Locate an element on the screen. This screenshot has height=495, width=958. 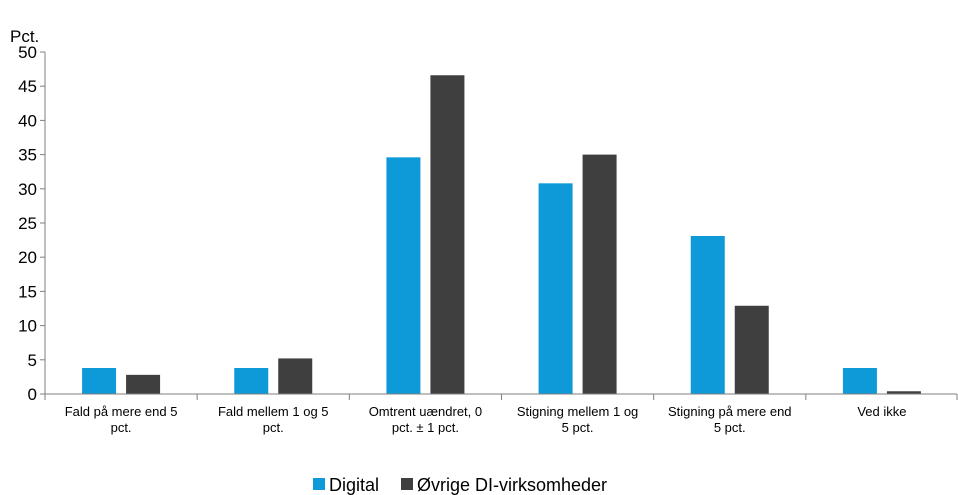
x-tick-label: Ved ikke is located at coordinates (881, 411).